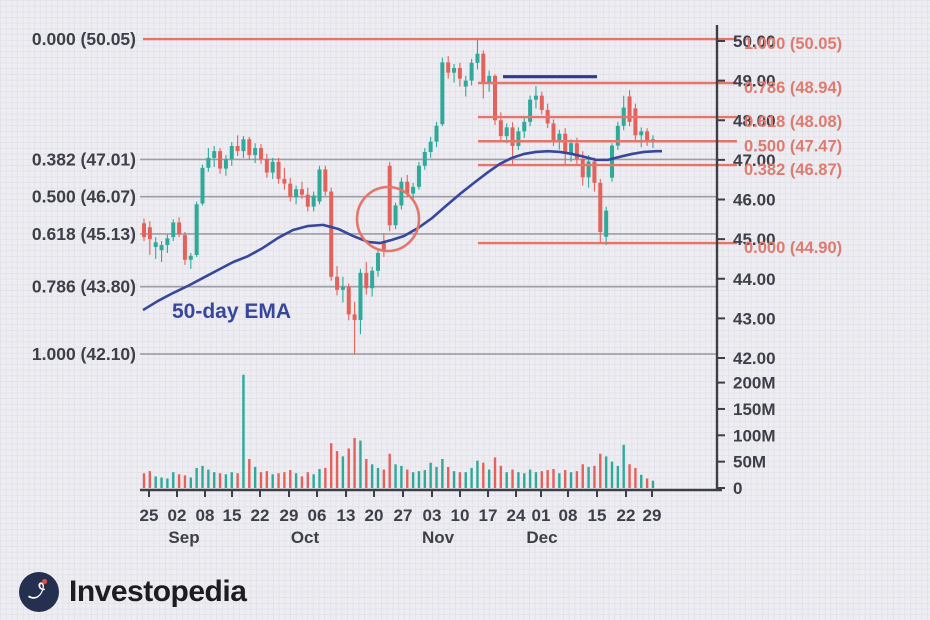 This screenshot has width=930, height=620. Describe the element at coordinates (754, 318) in the screenshot. I see `svg-text: 43.00` at that location.